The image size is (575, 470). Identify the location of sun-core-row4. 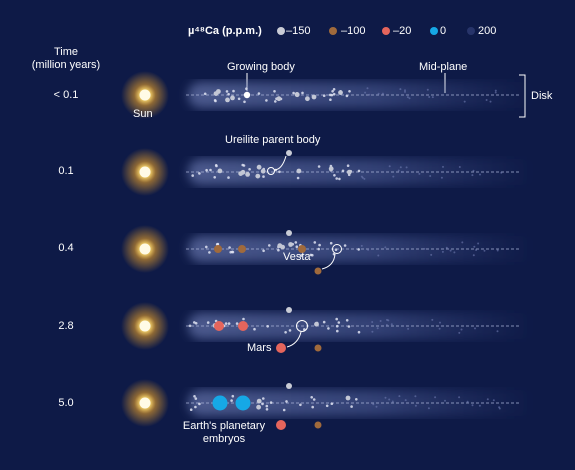
(145, 326).